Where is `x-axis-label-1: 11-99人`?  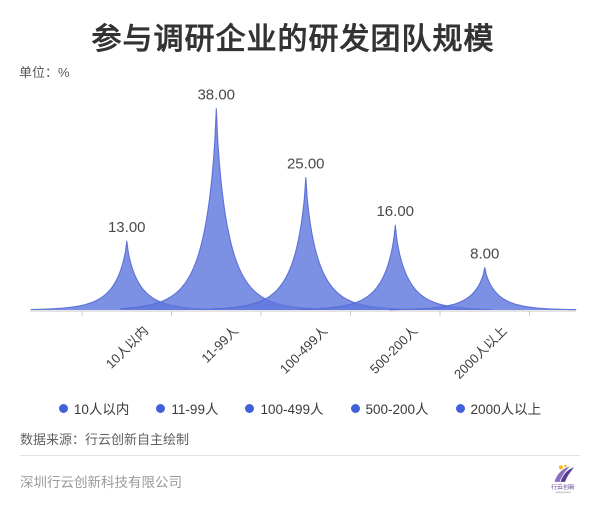 x-axis-label-1: 11-99人 is located at coordinates (219, 344).